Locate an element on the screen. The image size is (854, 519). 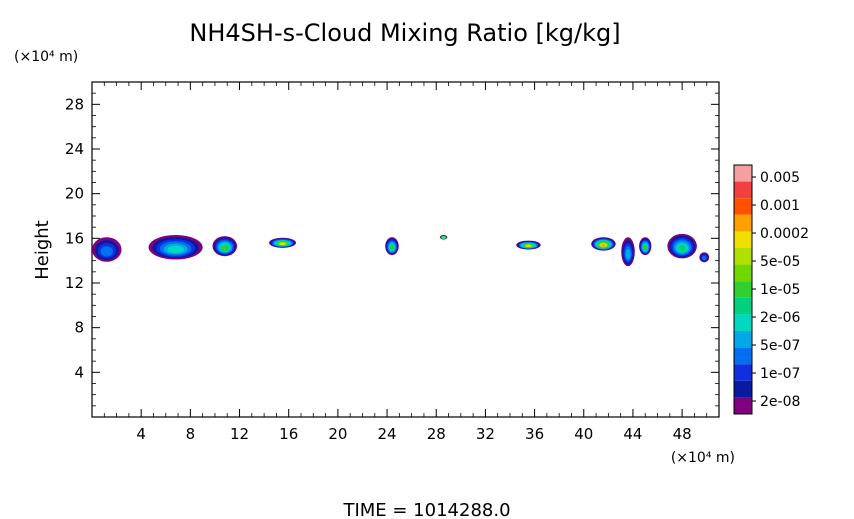
x-tick-label: 32 is located at coordinates (485, 434).